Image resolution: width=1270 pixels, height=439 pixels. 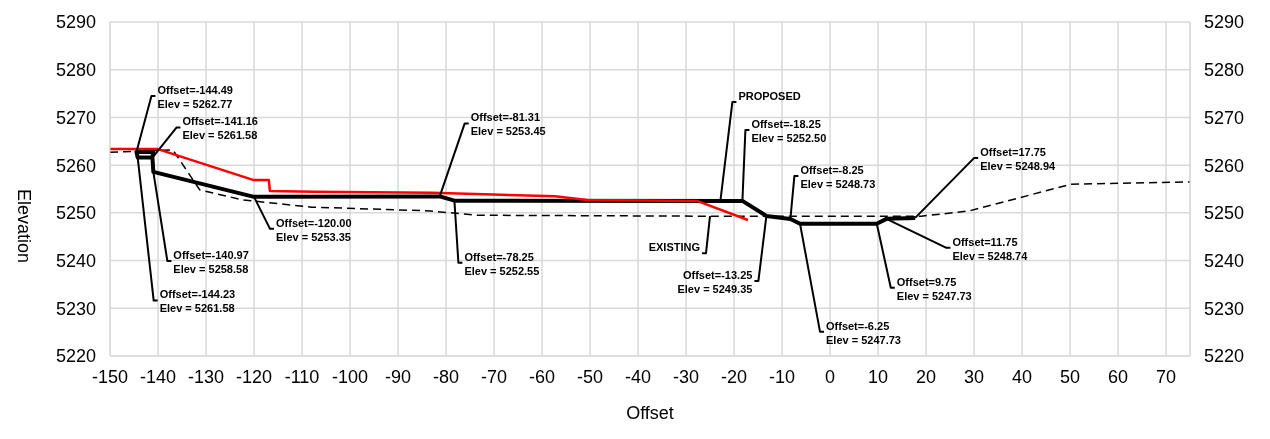 I want to click on annotation: Offset=-13.25 Elev = 5249.35, so click(x=715, y=281).